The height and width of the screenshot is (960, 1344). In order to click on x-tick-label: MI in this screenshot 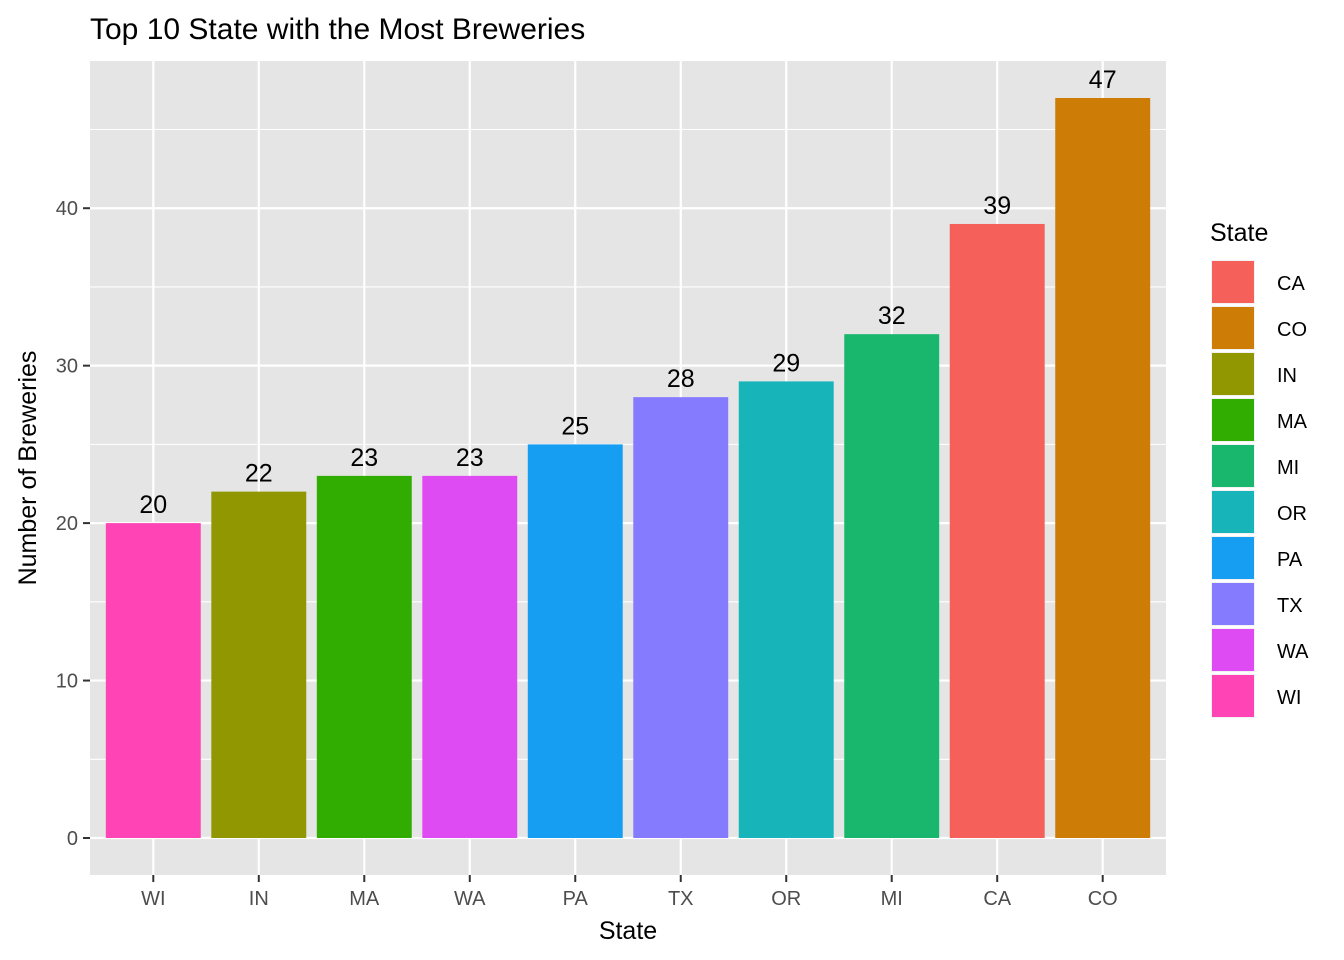, I will do `click(892, 899)`.